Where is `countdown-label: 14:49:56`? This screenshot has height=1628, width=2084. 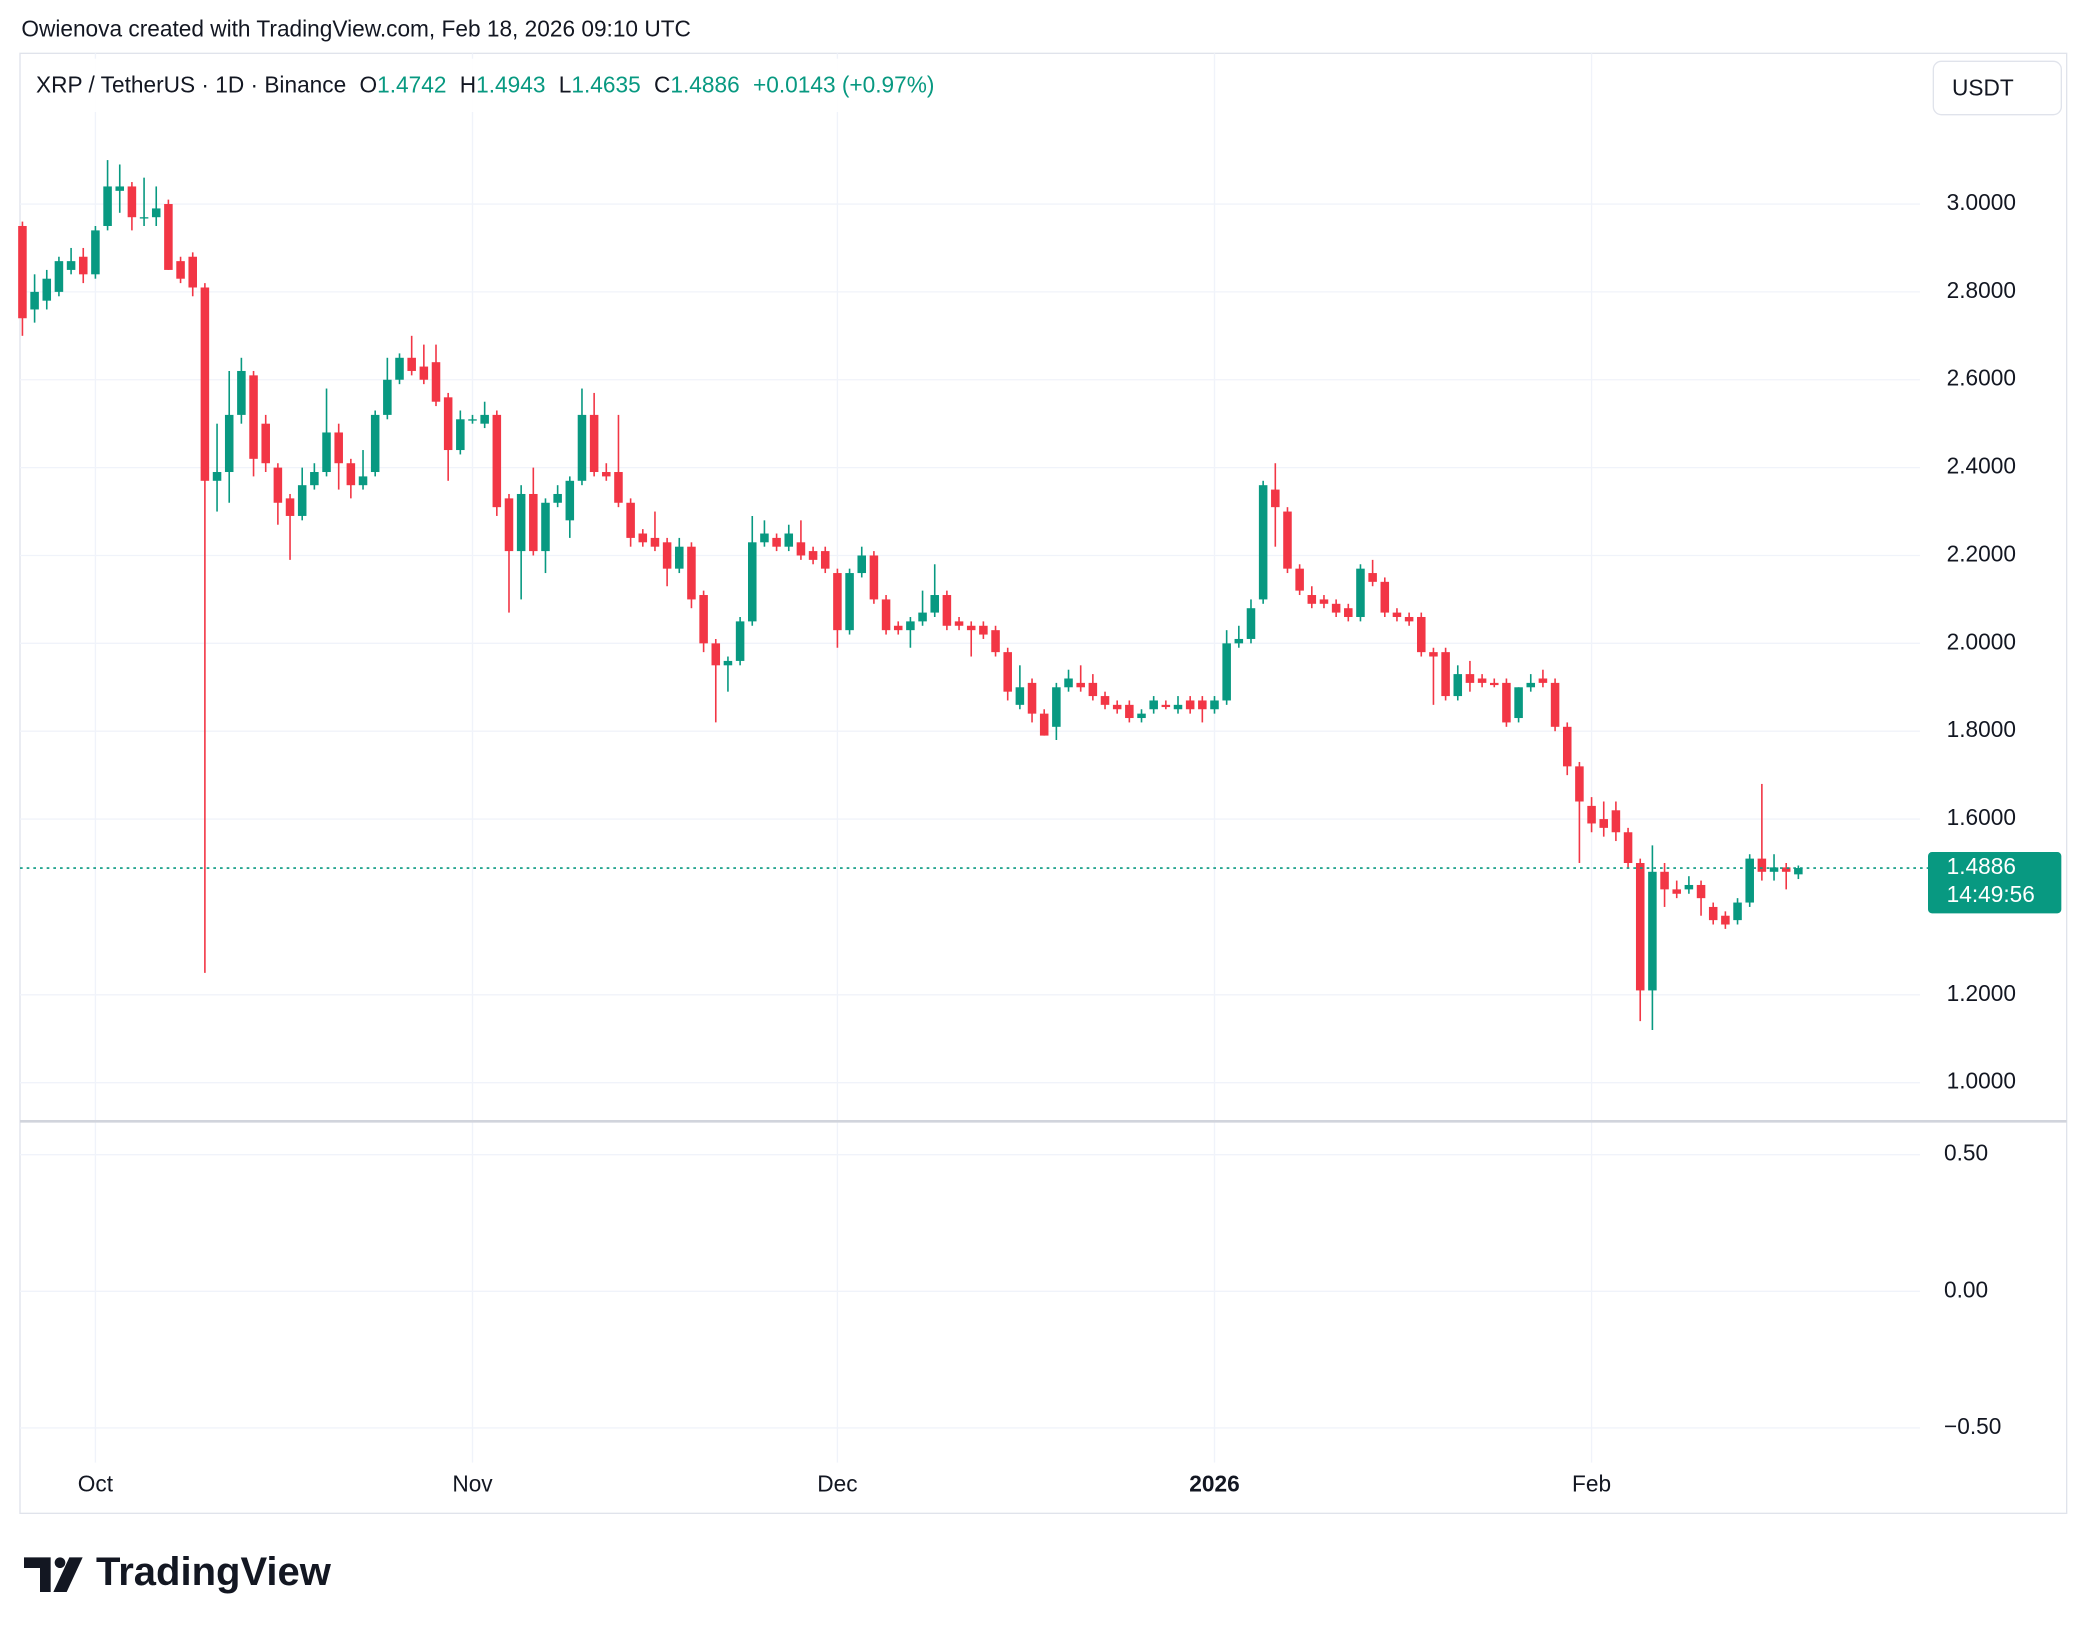 countdown-label: 14:49:56 is located at coordinates (1991, 894).